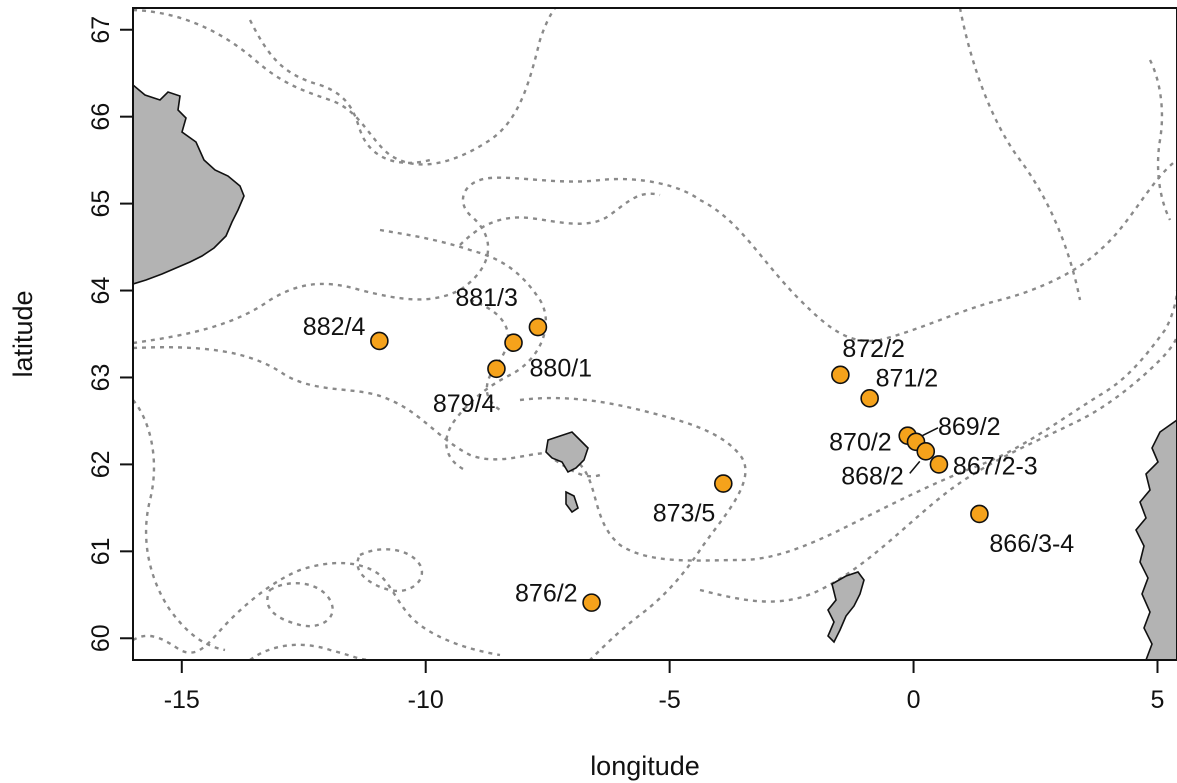 The image size is (1177, 783). Describe the element at coordinates (110, 334) in the screenshot. I see `y-axis: 60 61 62 63 64 65 66 67` at that location.